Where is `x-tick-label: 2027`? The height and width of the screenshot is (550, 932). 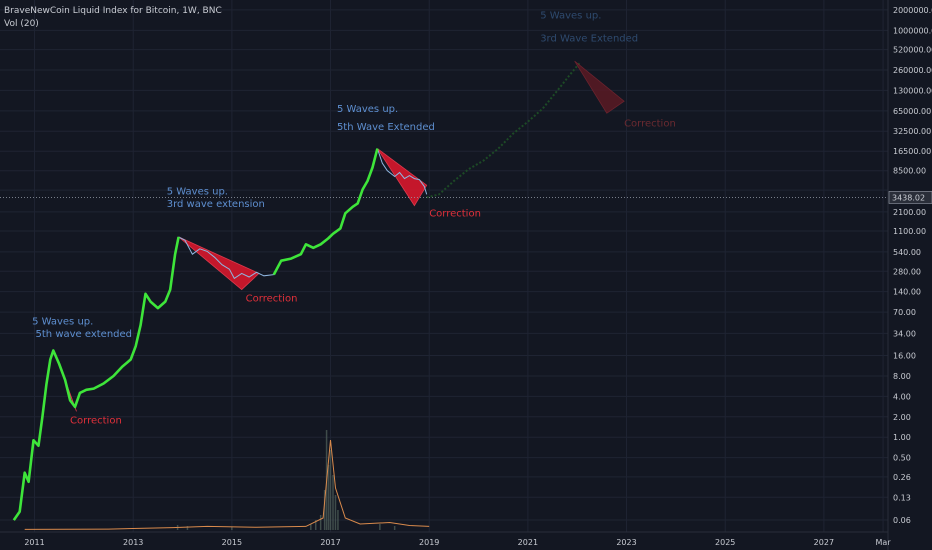
x-tick-label: 2027 is located at coordinates (824, 542).